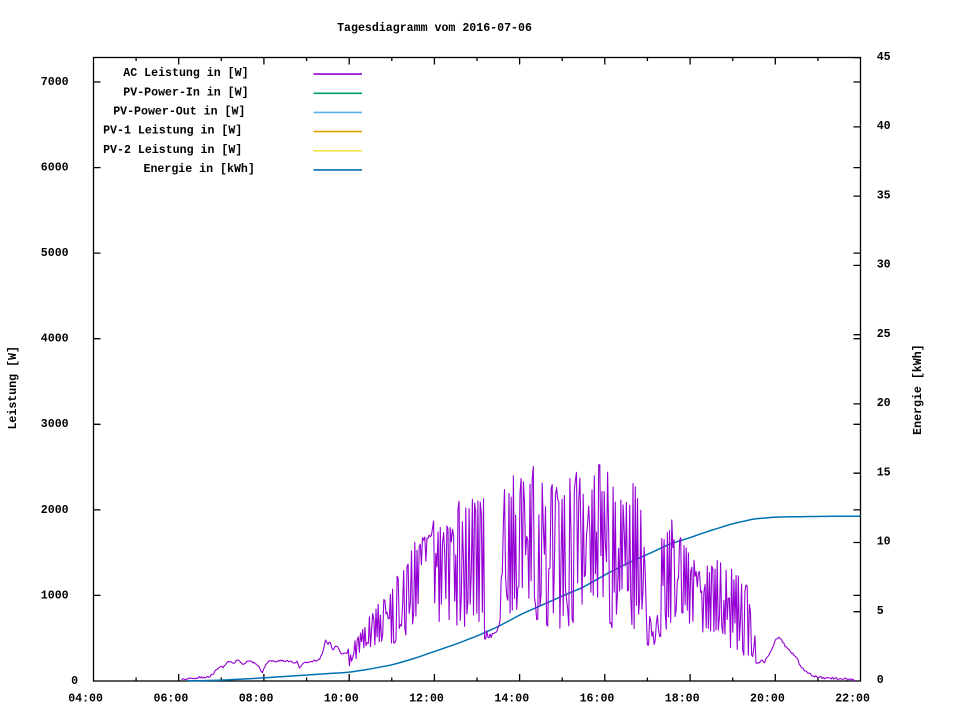  Describe the element at coordinates (185, 92) in the screenshot. I see `svg-text: PV-Power-In in [W]` at that location.